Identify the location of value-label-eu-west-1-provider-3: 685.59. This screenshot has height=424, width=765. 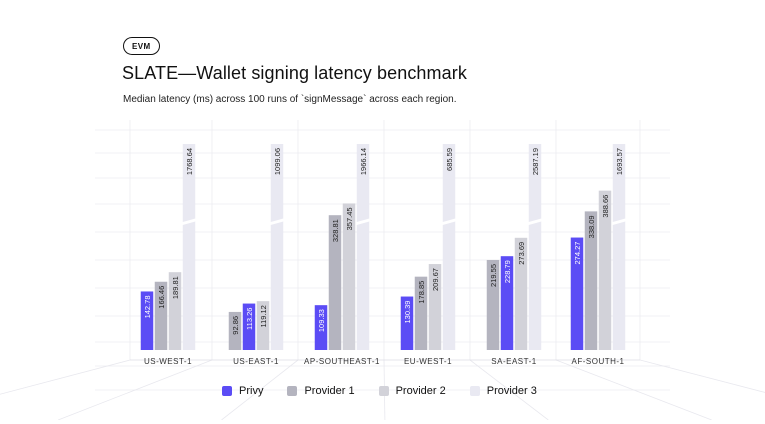
(449, 159).